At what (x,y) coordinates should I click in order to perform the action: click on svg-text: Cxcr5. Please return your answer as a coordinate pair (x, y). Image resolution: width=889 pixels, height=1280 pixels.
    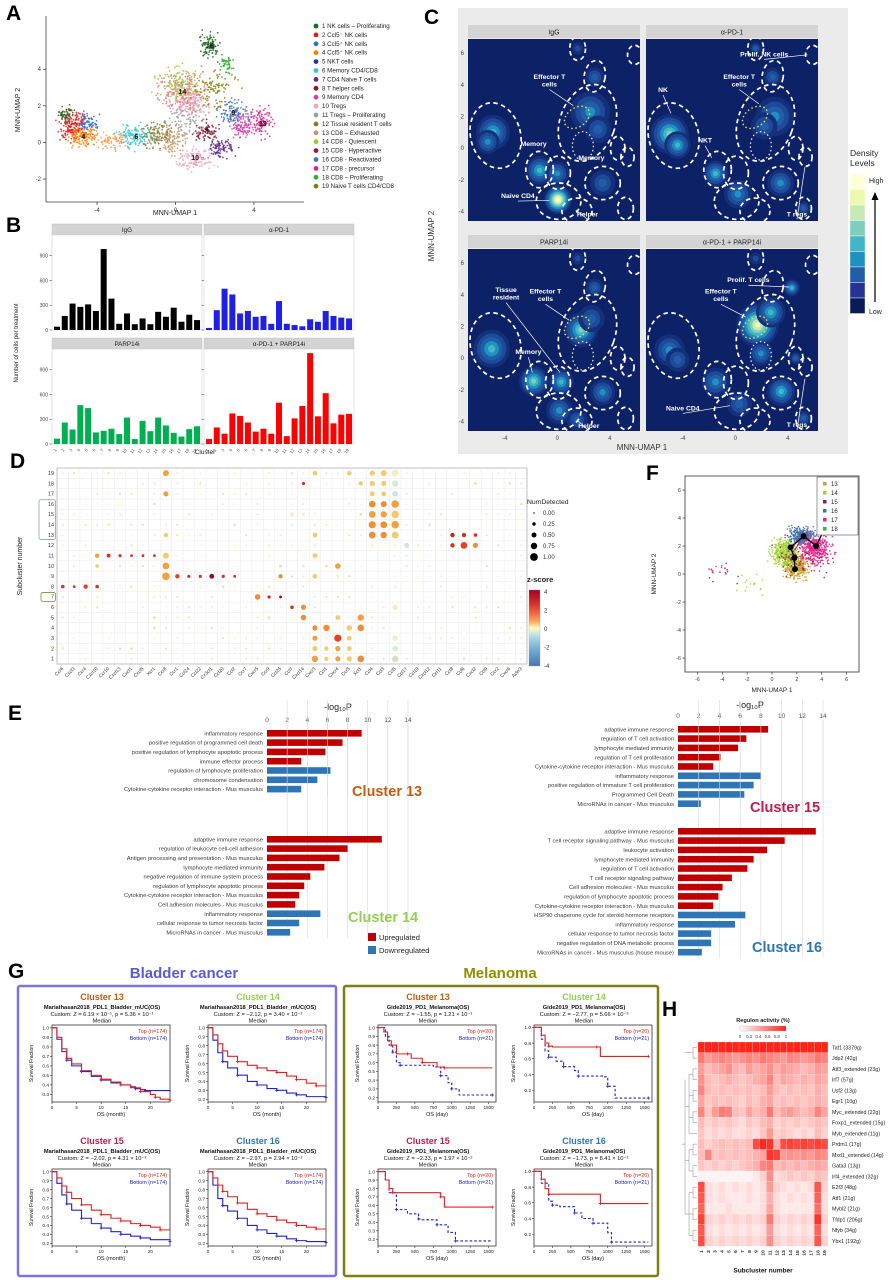
    Looking at the image, I should click on (253, 672).